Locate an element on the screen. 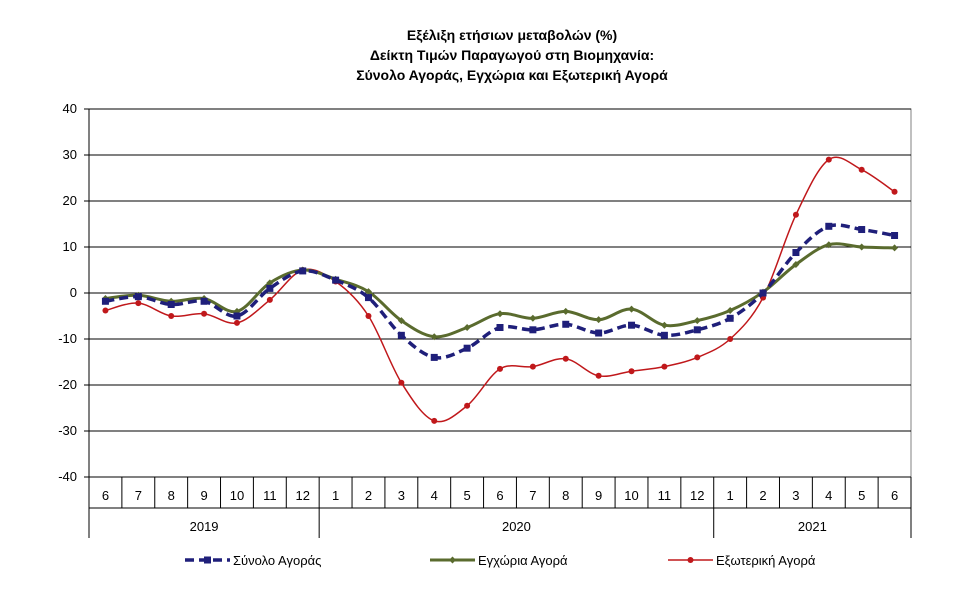 This screenshot has height=604, width=975. y-tick-label: 0 is located at coordinates (73, 292).